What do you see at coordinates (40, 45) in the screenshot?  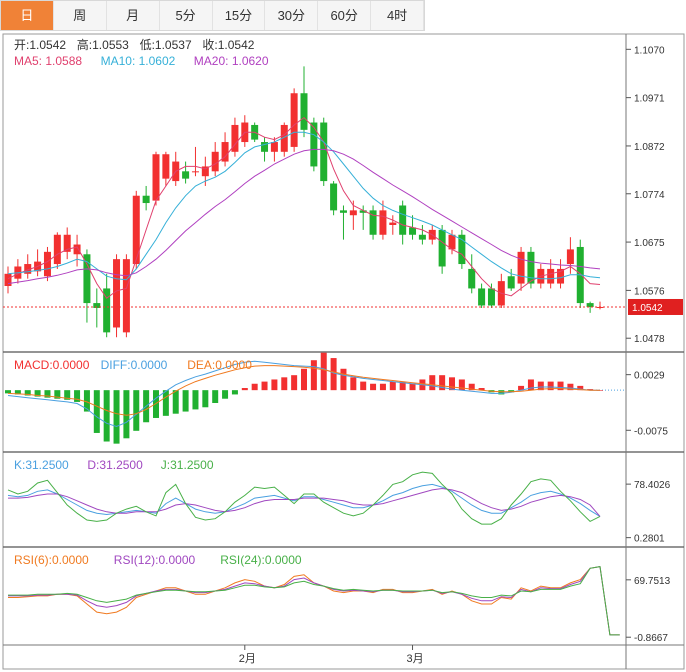 I see `ohlc-info-0: 开:1.0542` at bounding box center [40, 45].